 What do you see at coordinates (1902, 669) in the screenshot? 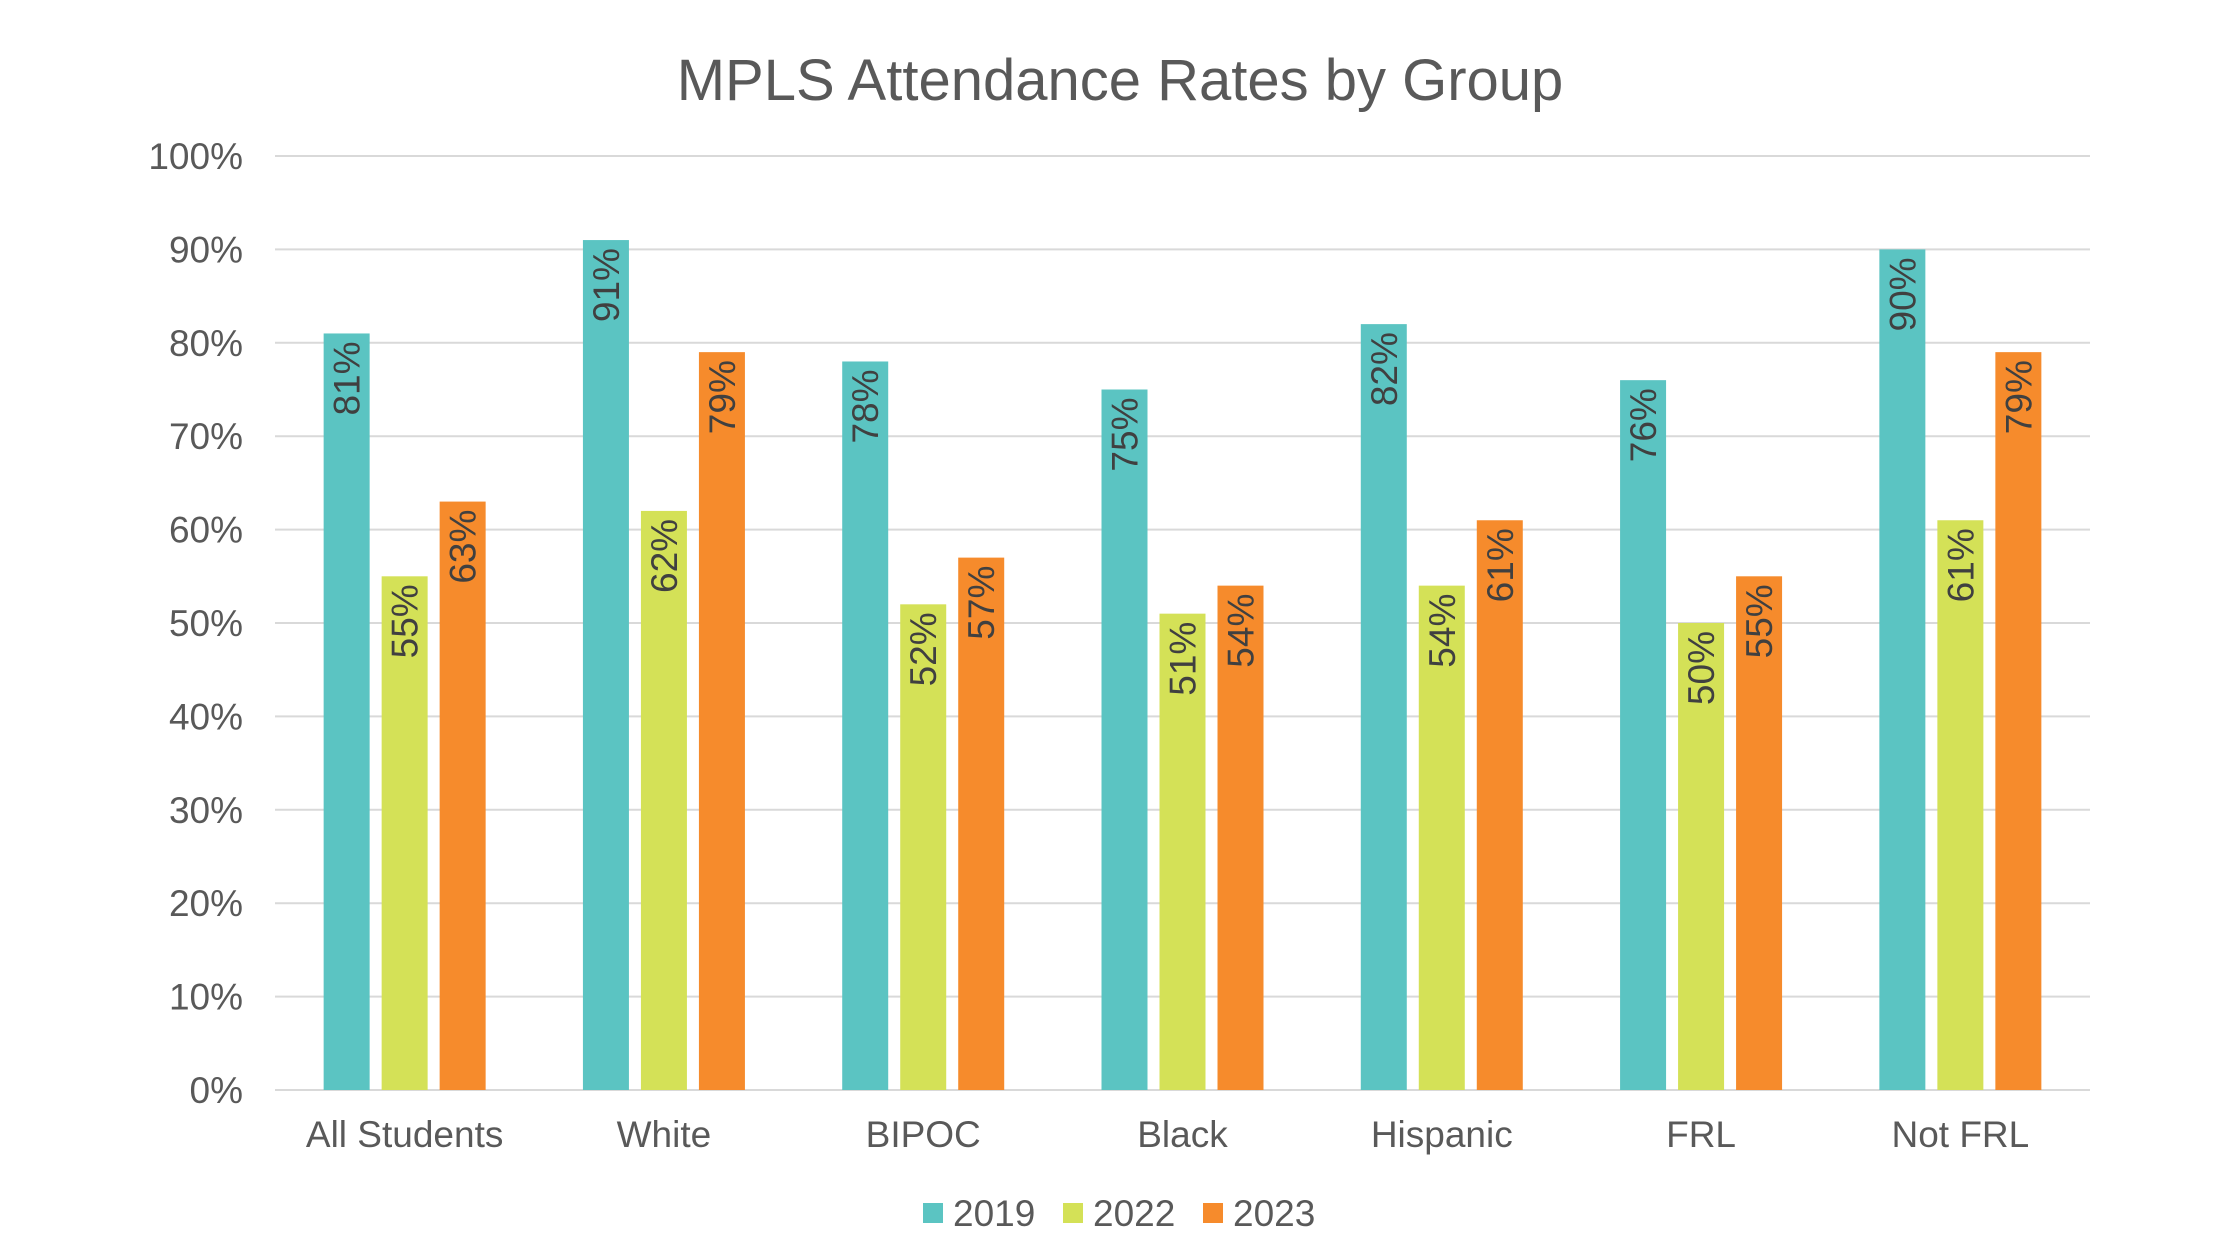
I see `bar-2019-not-frl` at bounding box center [1902, 669].